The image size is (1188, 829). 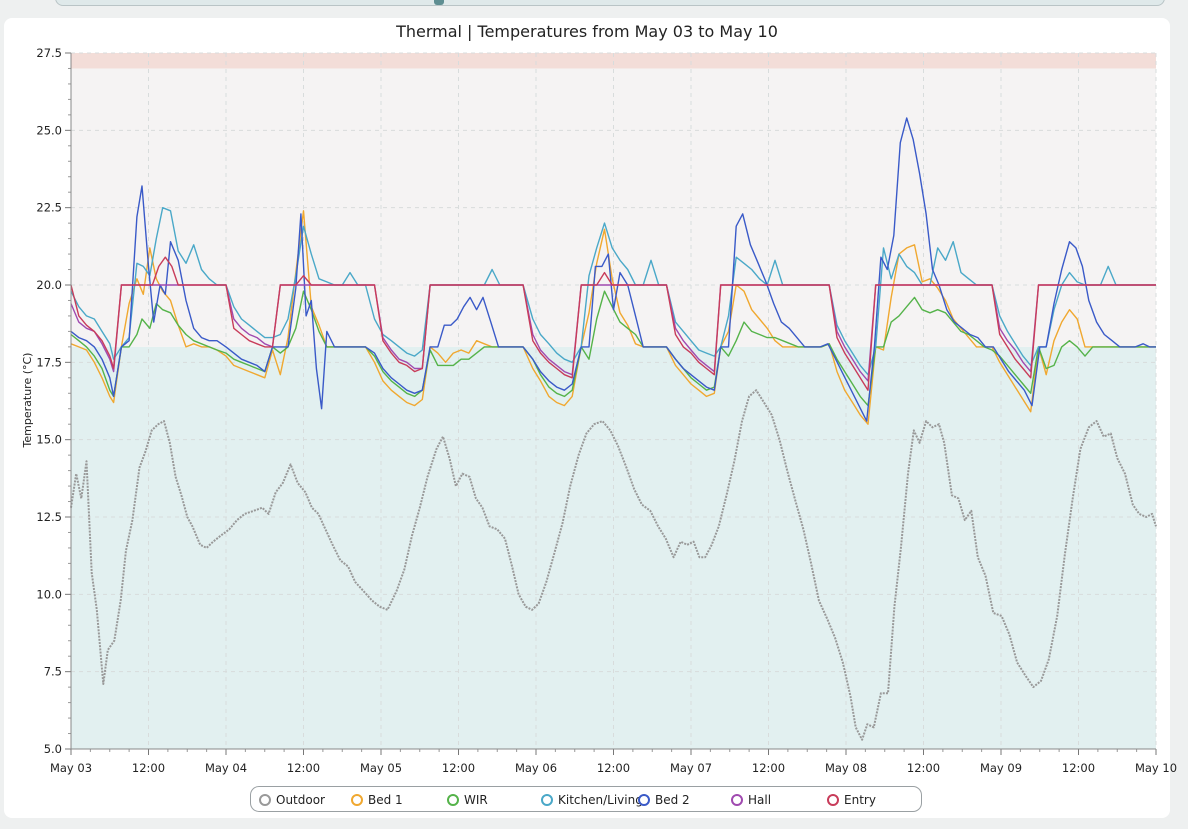 I want to click on y-tick-label: 7.5, so click(x=53, y=672).